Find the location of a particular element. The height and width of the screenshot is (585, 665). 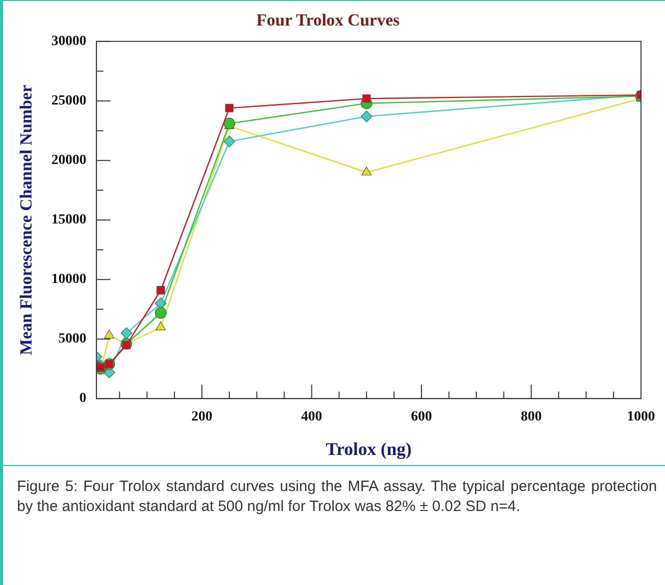

y-tick-label: 0 is located at coordinates (82, 398).